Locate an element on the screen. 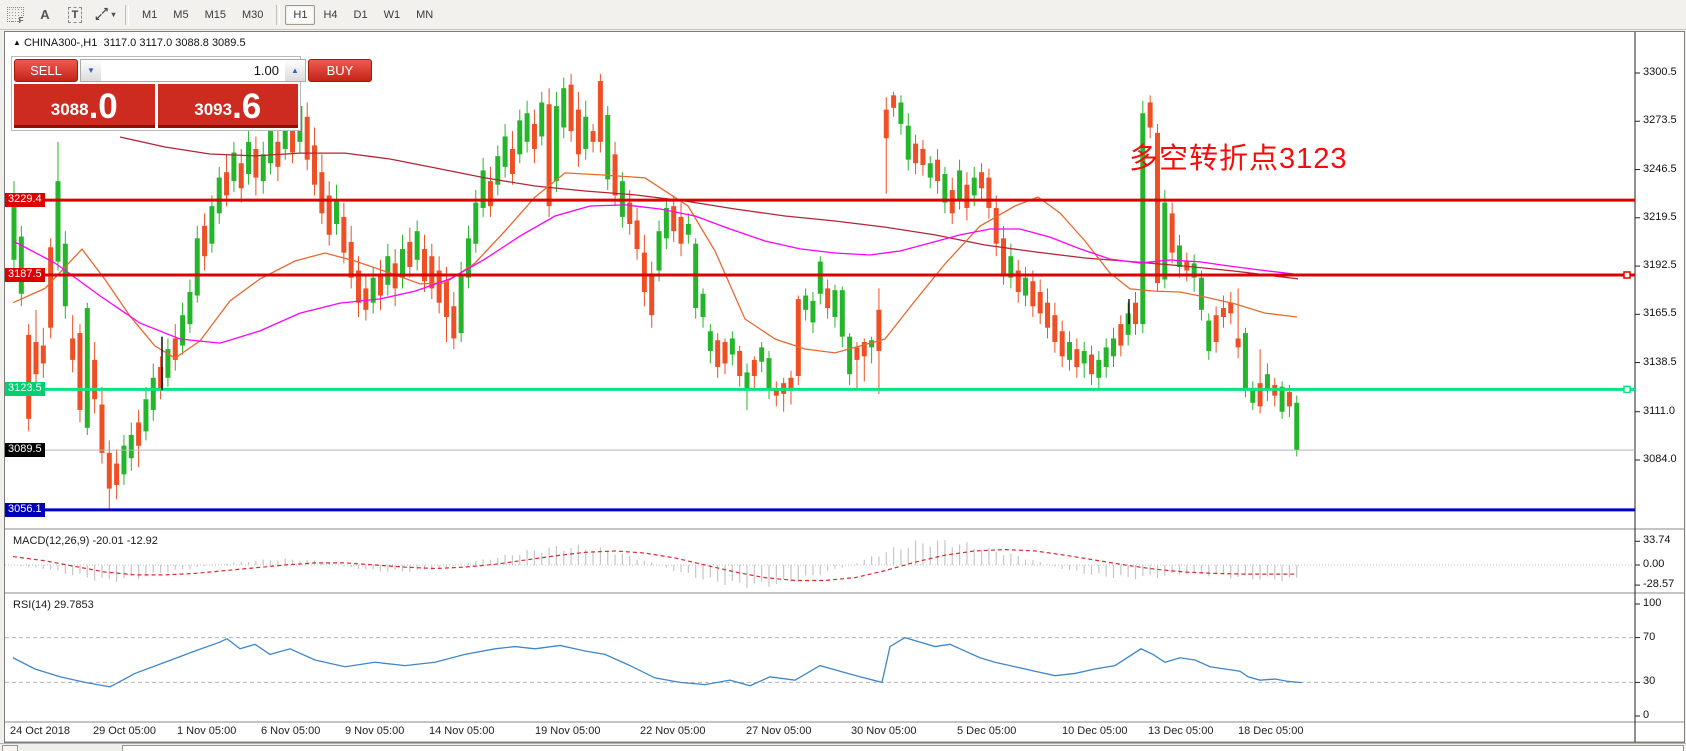 This screenshot has height=751, width=1686. bid-main-digits: 3088 is located at coordinates (69, 109).